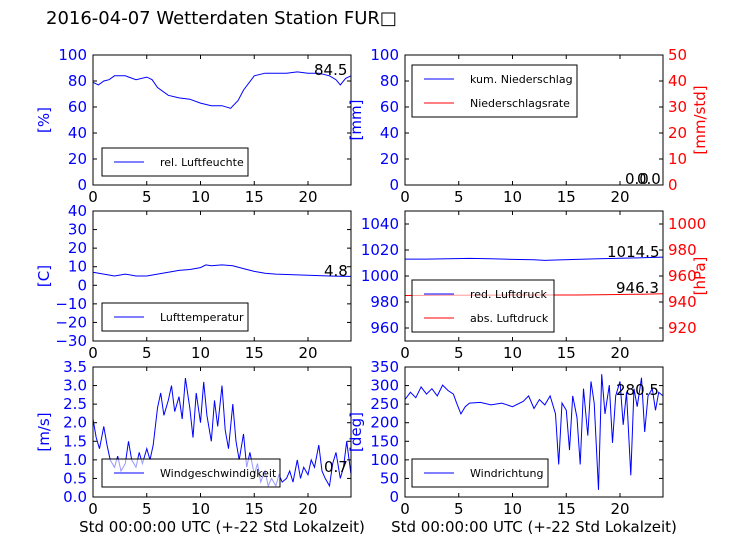 This screenshot has height=552, width=736. What do you see at coordinates (147, 509) in the screenshot?
I see `windspeed-xtick-label: 5` at bounding box center [147, 509].